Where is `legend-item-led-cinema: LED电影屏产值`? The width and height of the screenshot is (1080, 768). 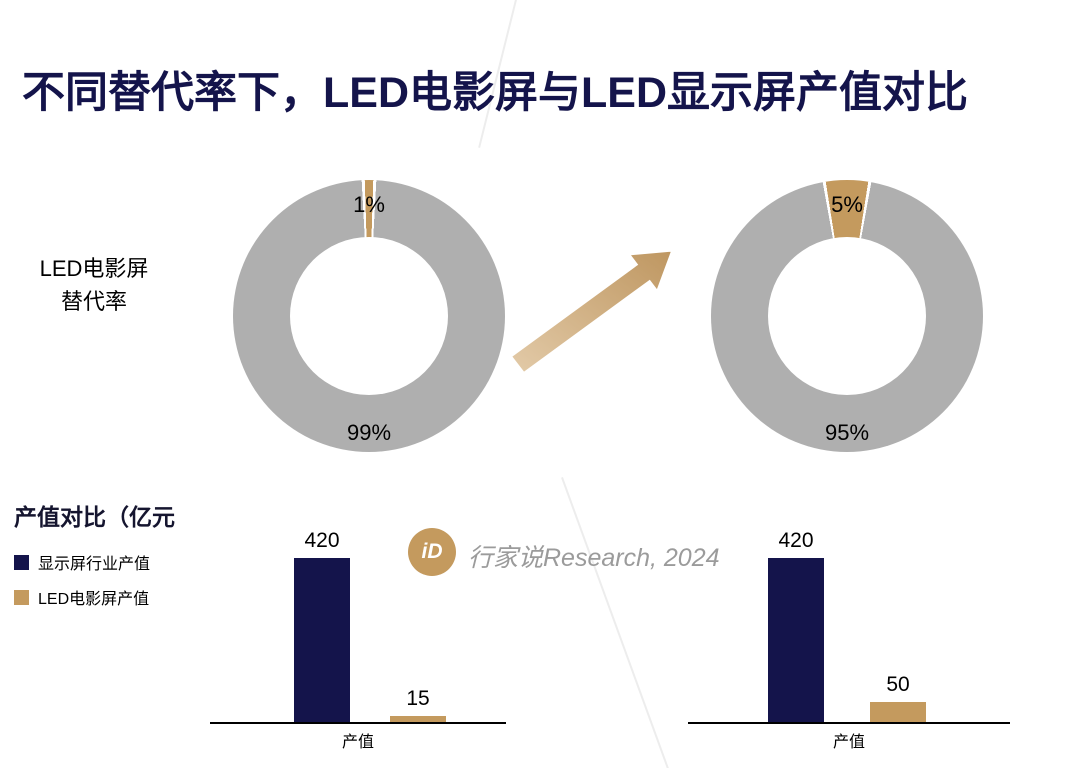 legend-item-led-cinema: LED电影屏产值 is located at coordinates (82, 597).